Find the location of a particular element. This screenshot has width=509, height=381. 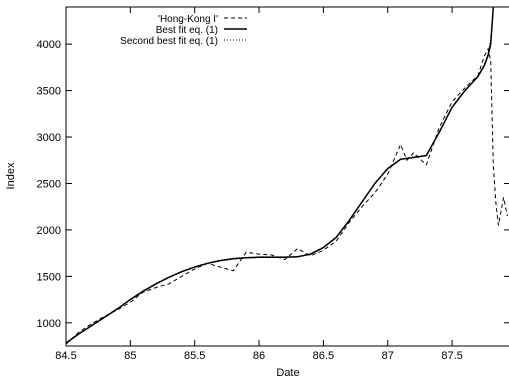

y-tick-label: 1000 is located at coordinates (49, 324).